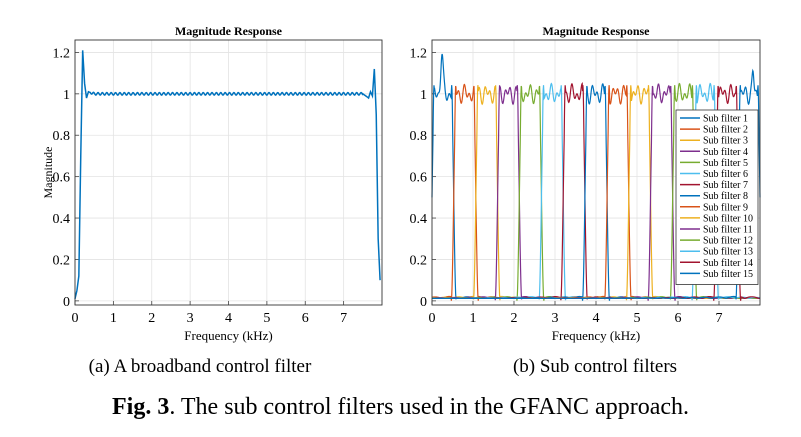  Describe the element at coordinates (728, 263) in the screenshot. I see `legend-label: Sub filter 14` at that location.